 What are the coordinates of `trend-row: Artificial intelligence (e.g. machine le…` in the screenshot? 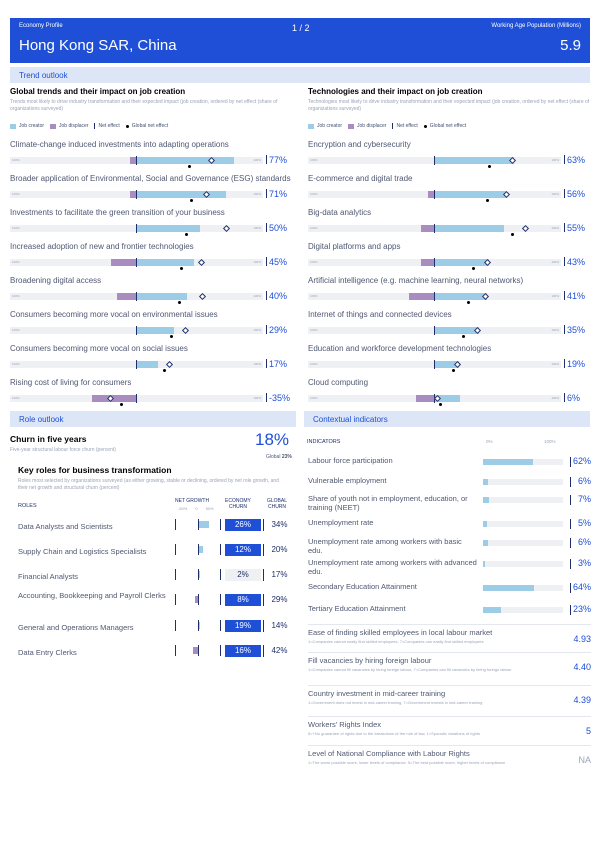 It's located at (449, 291).